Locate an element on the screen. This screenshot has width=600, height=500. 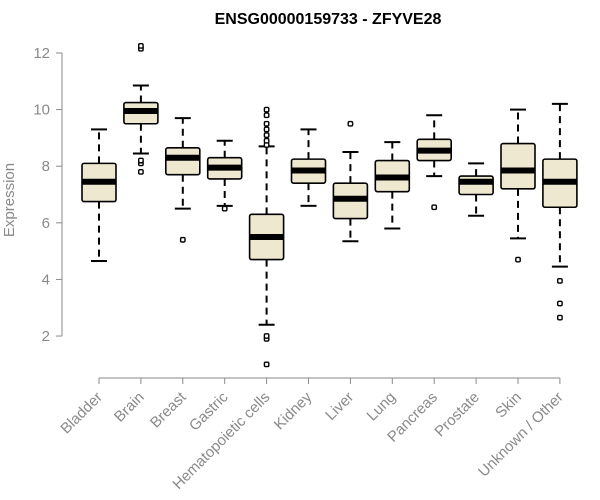
x-tick-label: Breast is located at coordinates (168, 409).